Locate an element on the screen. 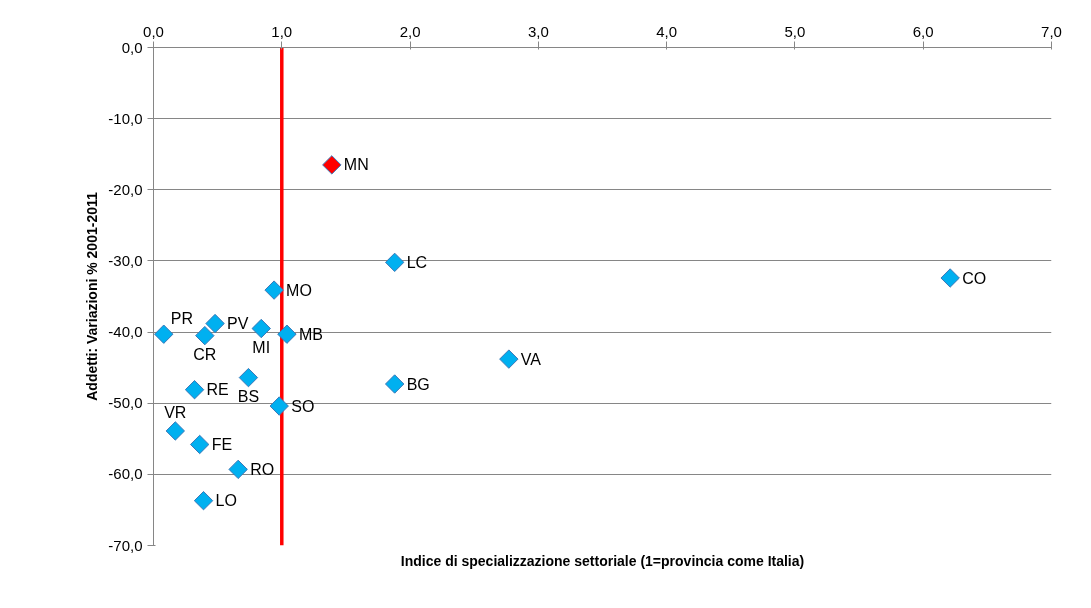 This screenshot has width=1091, height=608. x-tick-label: 0,0 is located at coordinates (153, 31).